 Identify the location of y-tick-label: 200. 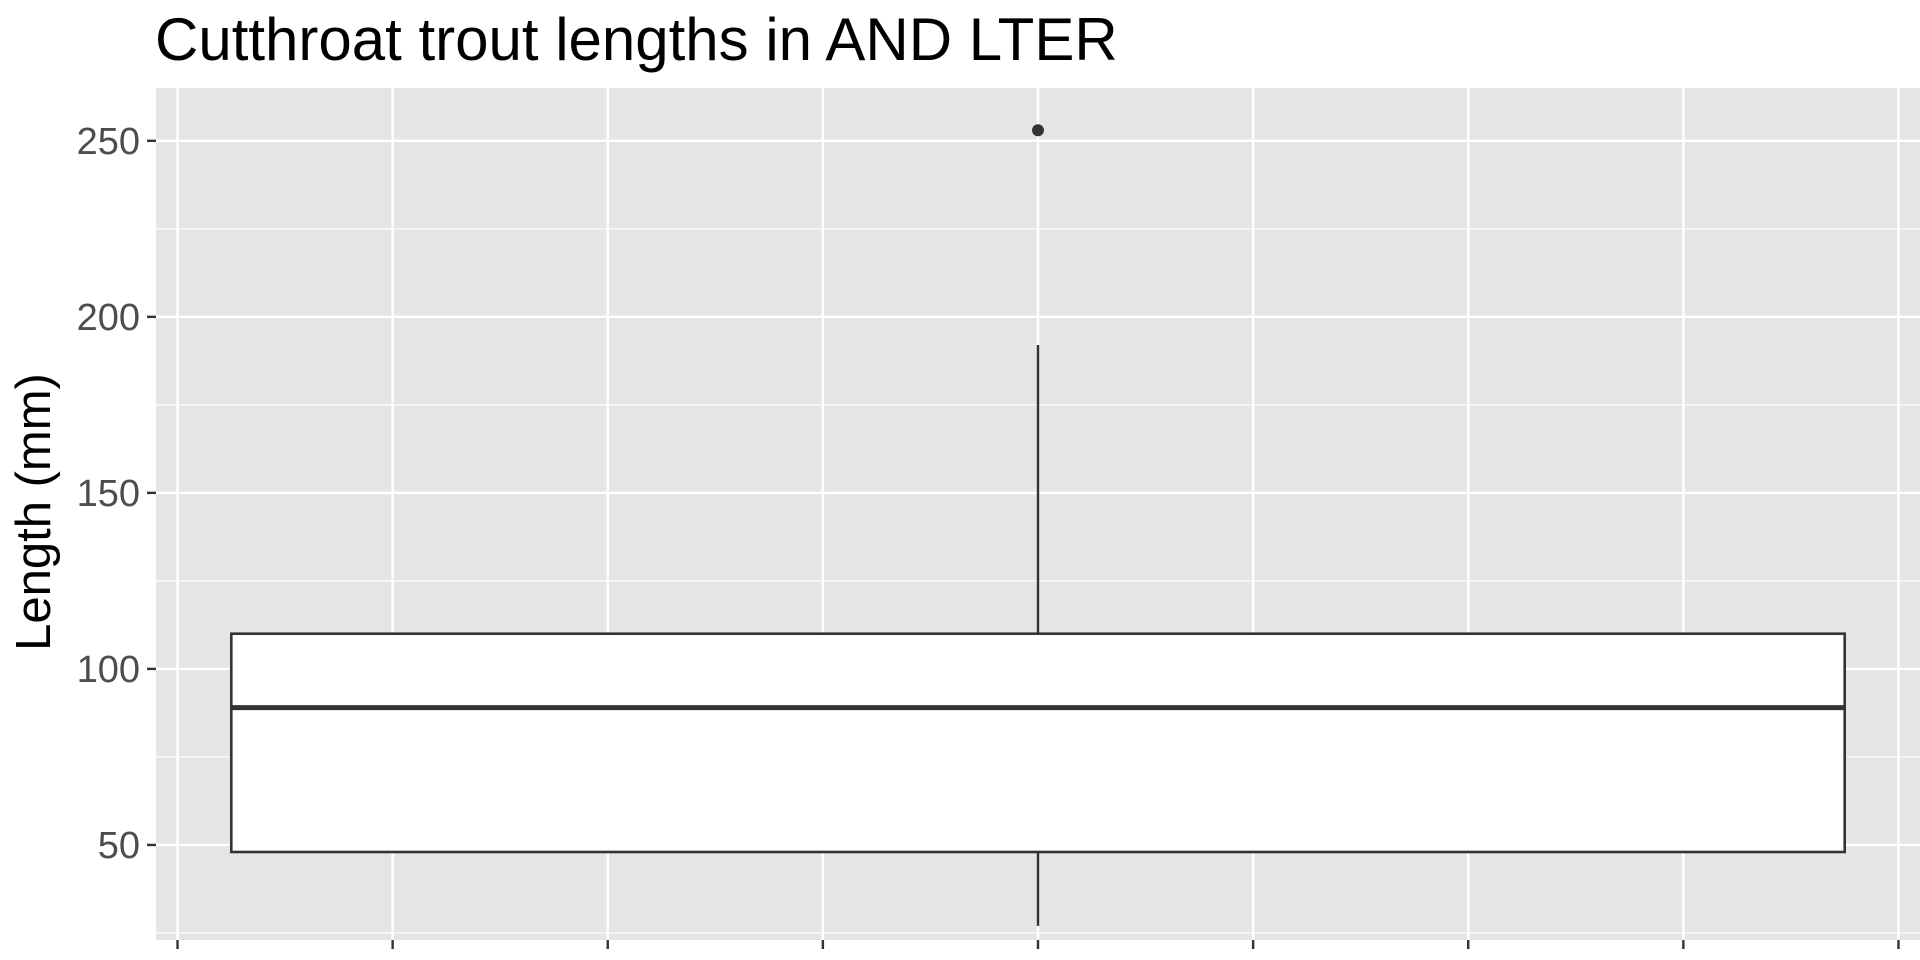
(108, 318).